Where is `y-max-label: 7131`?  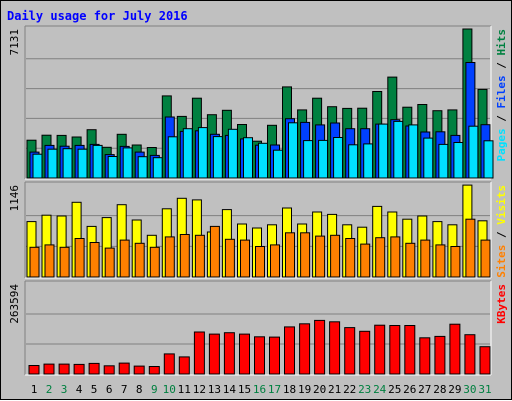 y-max-label: 7131 is located at coordinates (14, 42).